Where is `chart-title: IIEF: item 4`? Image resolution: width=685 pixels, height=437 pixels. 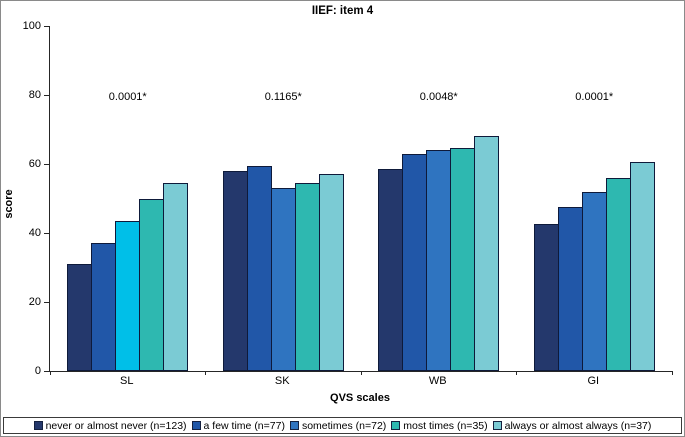
chart-title: IIEF: item 4 is located at coordinates (342, 11).